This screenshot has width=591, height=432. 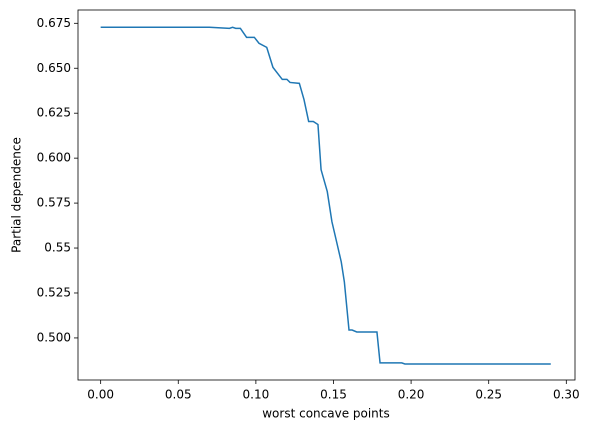 What do you see at coordinates (411, 395) in the screenshot?
I see `x-tick-label: 0.20` at bounding box center [411, 395].